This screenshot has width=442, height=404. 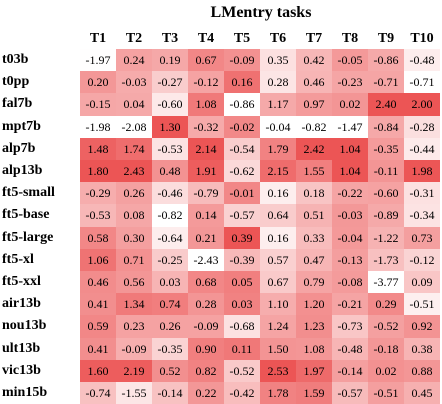 What do you see at coordinates (314, 260) in the screenshot?
I see `heatmap-cell: 0.47` at bounding box center [314, 260].